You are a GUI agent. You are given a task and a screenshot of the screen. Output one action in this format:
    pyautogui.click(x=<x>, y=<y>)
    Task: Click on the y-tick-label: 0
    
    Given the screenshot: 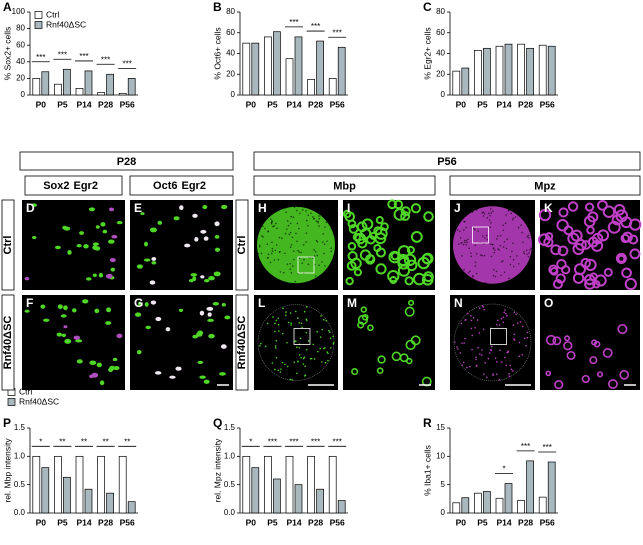 What is the action you would take?
    pyautogui.click(x=443, y=94)
    